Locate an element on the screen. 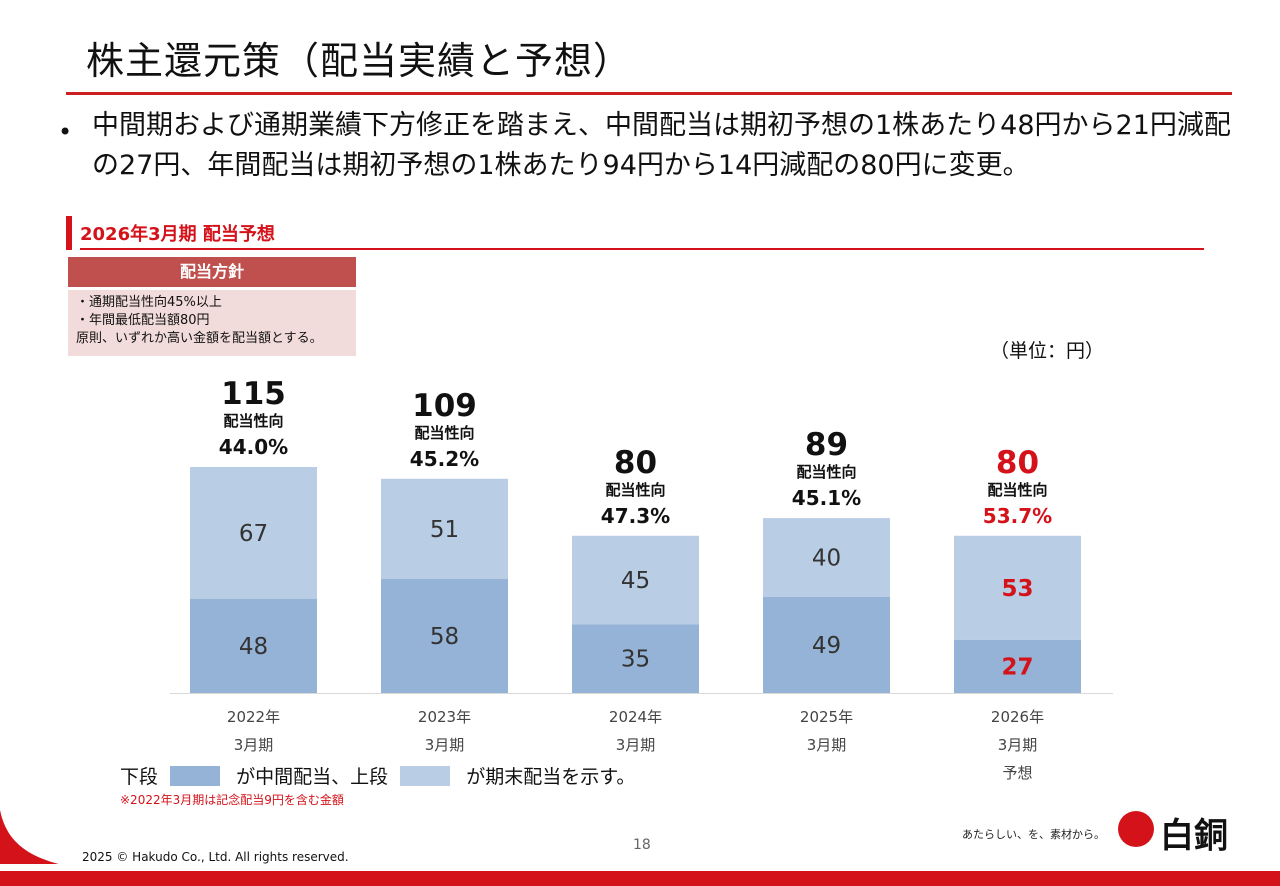 The image size is (1280, 886). title-divider is located at coordinates (649, 93).